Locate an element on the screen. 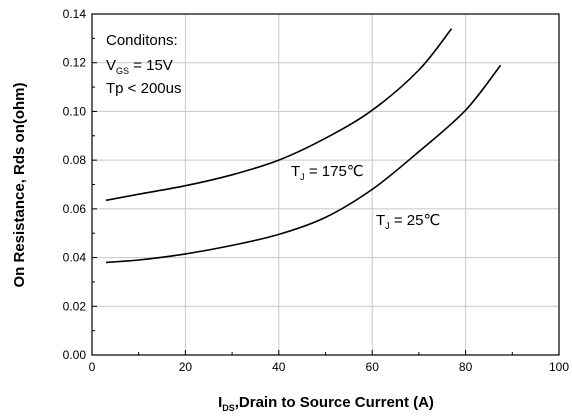 This screenshot has height=420, width=572. conditions-tp: Tp < 200us is located at coordinates (143, 88).